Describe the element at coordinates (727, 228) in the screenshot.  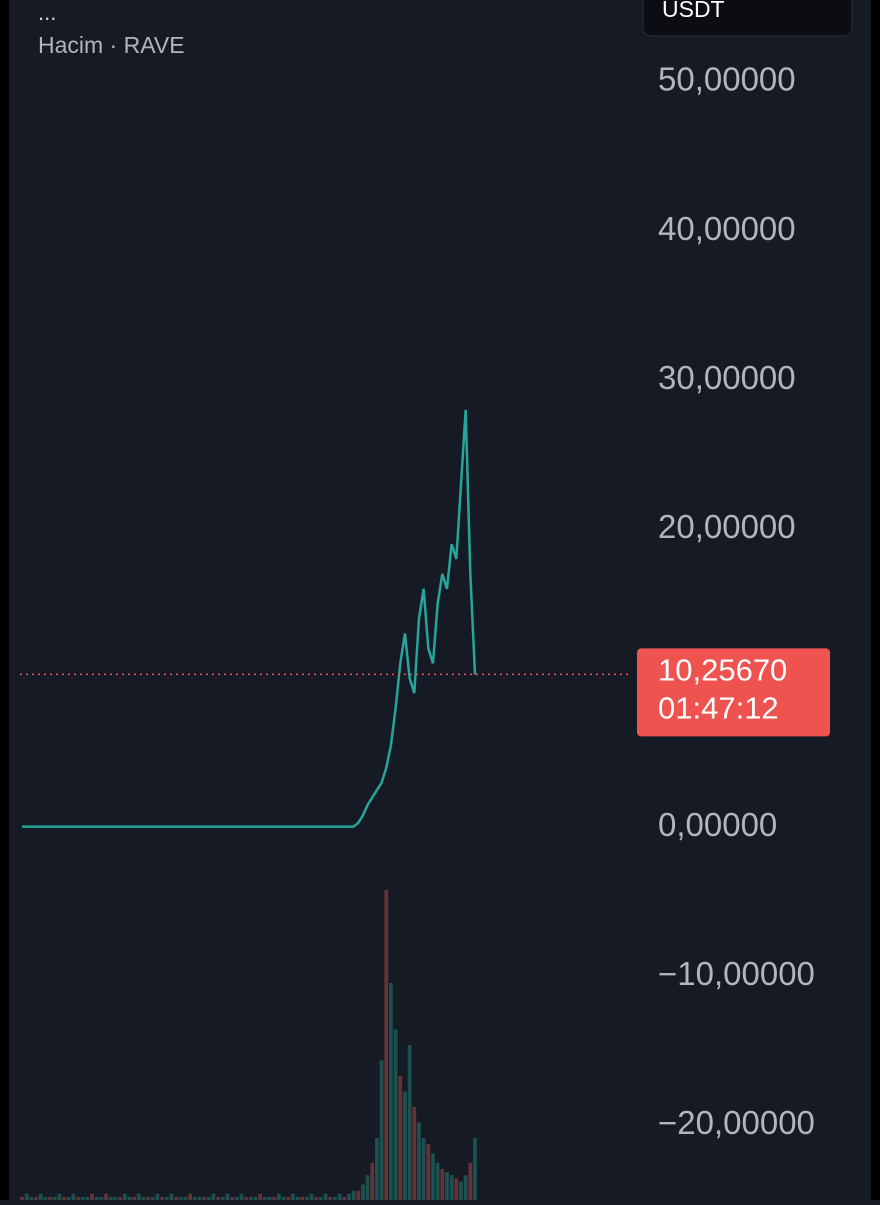
I see `y-tick-label: 40,00000` at that location.